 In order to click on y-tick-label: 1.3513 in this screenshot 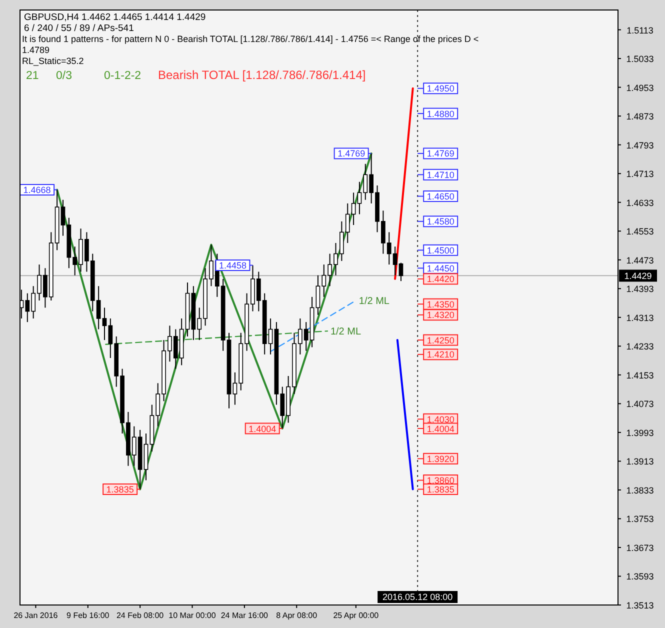, I will do `click(640, 605)`.